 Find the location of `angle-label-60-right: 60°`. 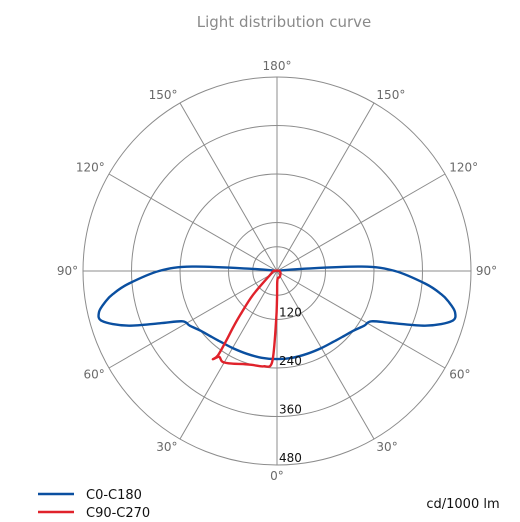

angle-label-60-right: 60° is located at coordinates (459, 374).